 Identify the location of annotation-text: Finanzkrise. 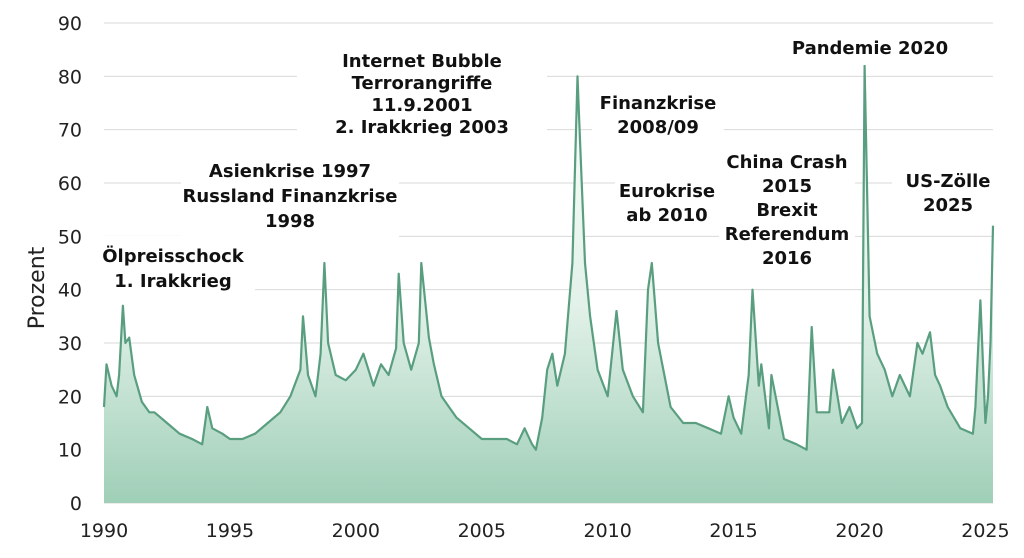
(658, 103).